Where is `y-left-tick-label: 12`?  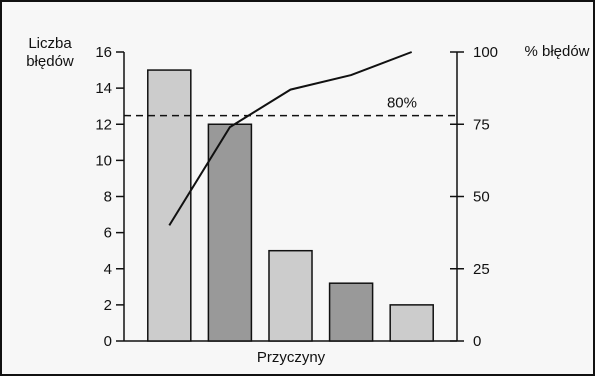 y-left-tick-label: 12 is located at coordinates (103, 124).